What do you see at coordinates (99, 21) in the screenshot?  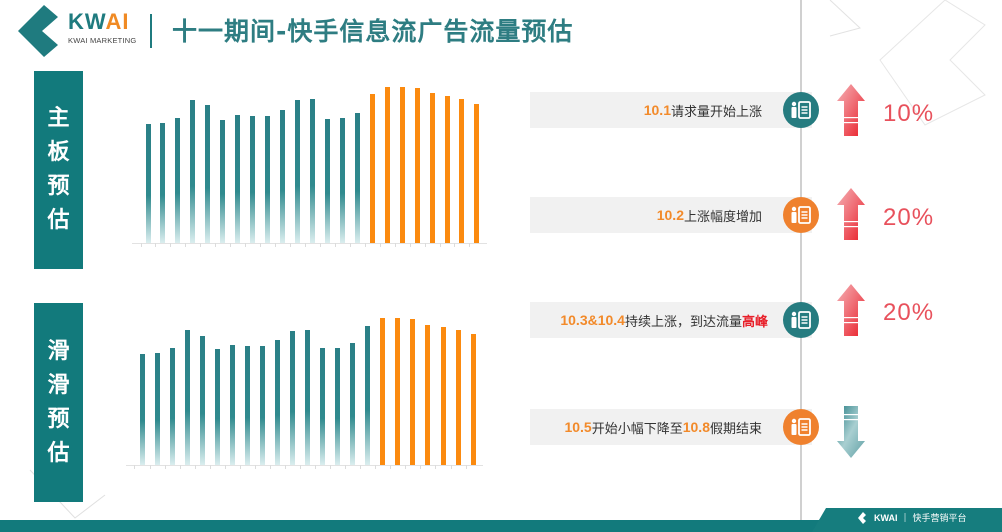 I see `logo-wordmark: KWAI` at bounding box center [99, 21].